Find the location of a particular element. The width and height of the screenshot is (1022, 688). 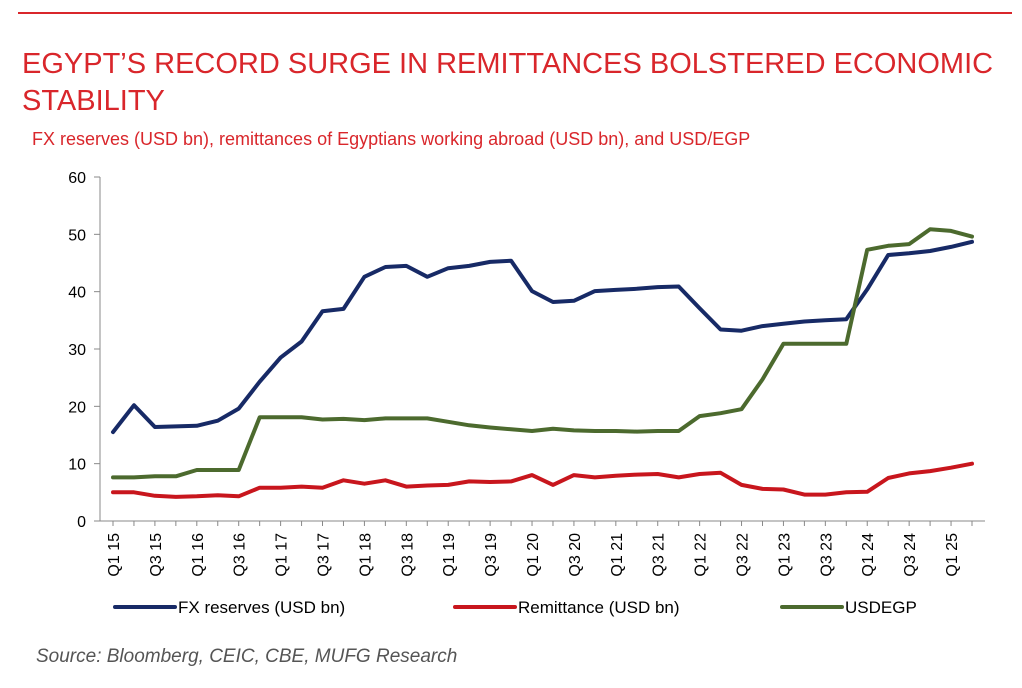

x-tick-label: Q1 20 is located at coordinates (533, 555).